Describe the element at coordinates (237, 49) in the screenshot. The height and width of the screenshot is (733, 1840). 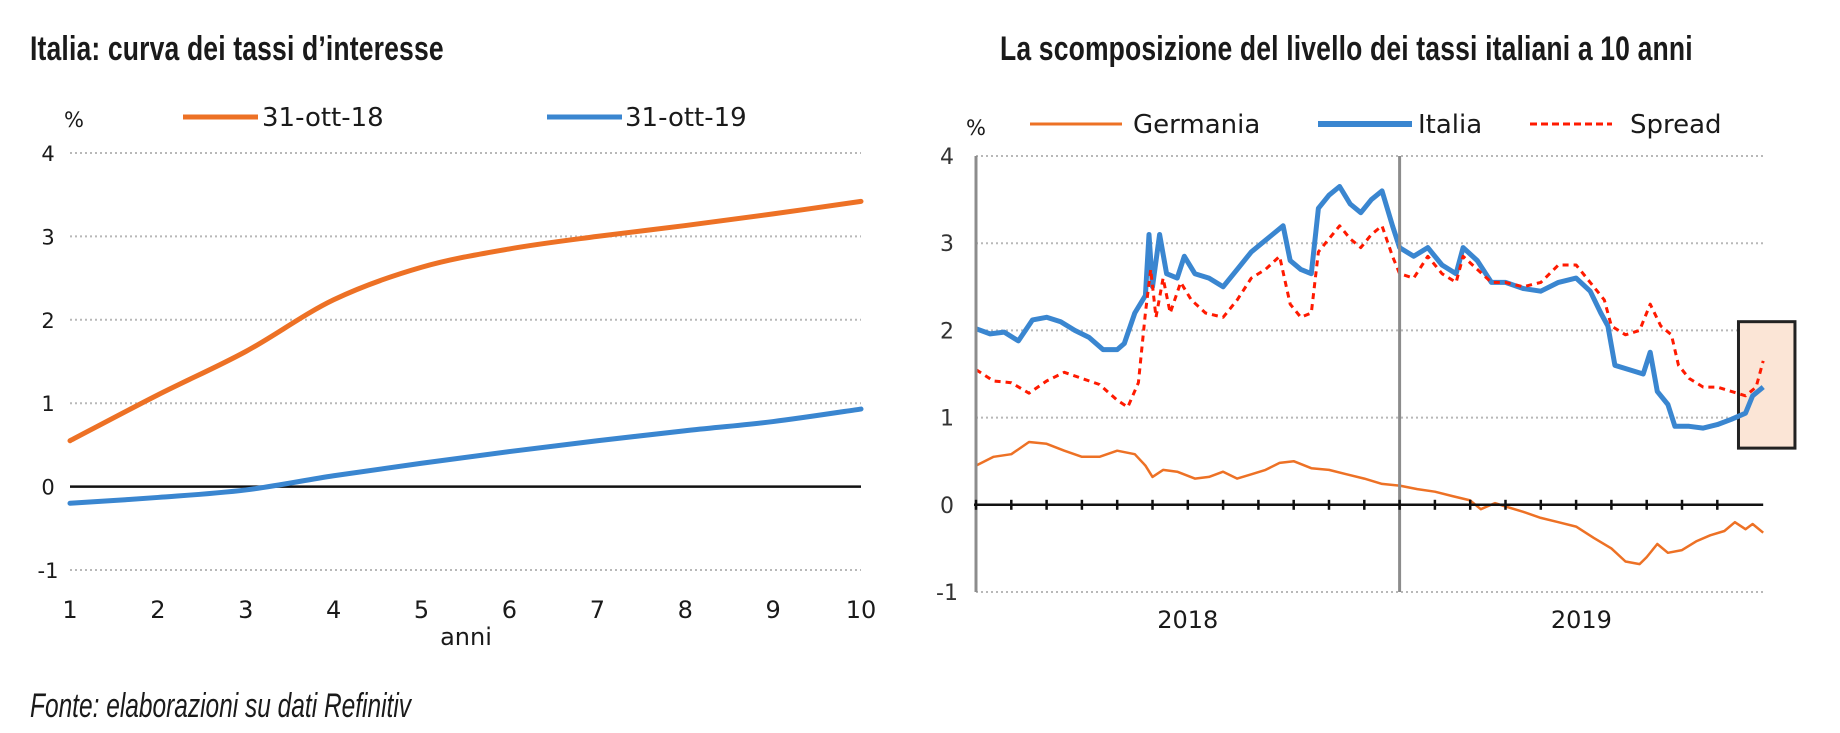
I see `chart-title-yield-curve: Italia: curva dei tassi d’interesse` at that location.